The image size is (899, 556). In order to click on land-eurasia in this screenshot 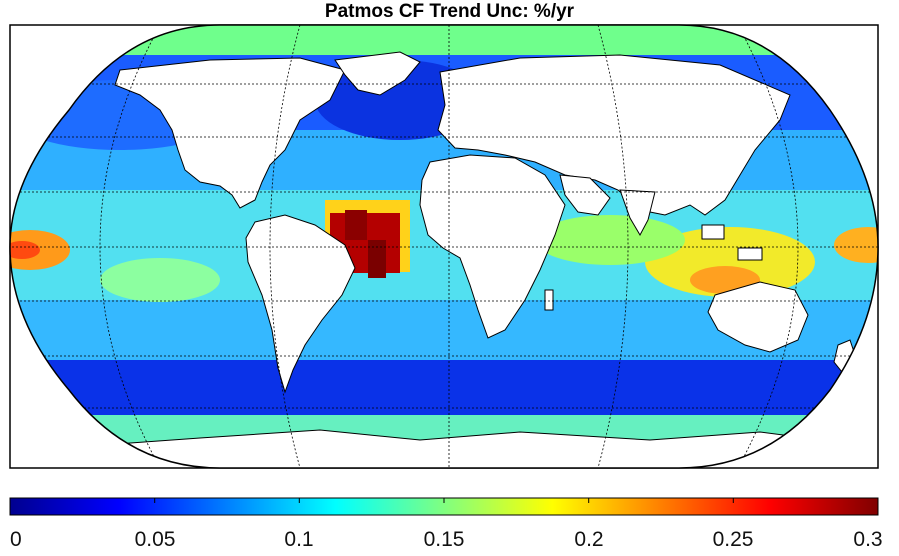, I will do `click(614, 135)`.